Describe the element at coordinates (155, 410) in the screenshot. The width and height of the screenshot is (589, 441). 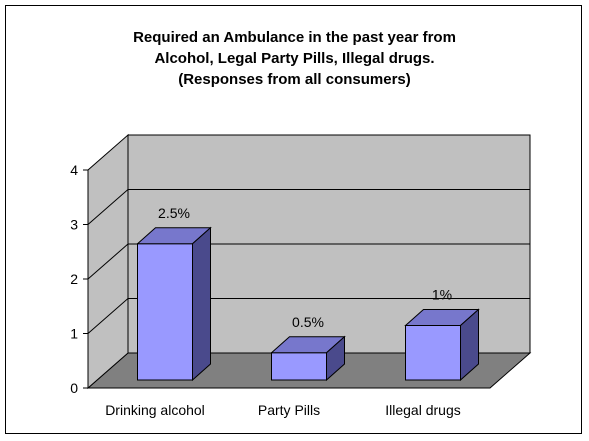
I see `x-tick-label: Drinking alcohol` at that location.